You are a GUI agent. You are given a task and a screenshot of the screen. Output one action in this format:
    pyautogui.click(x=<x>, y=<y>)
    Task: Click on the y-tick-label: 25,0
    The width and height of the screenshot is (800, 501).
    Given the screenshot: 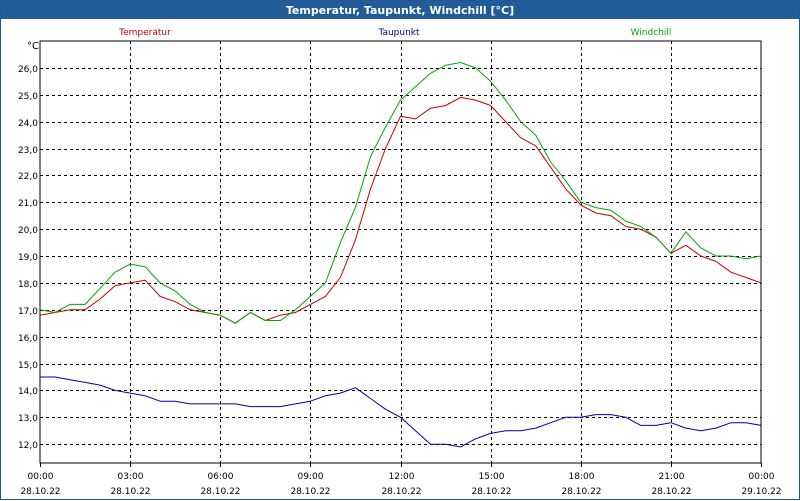 What is the action you would take?
    pyautogui.click(x=28, y=97)
    